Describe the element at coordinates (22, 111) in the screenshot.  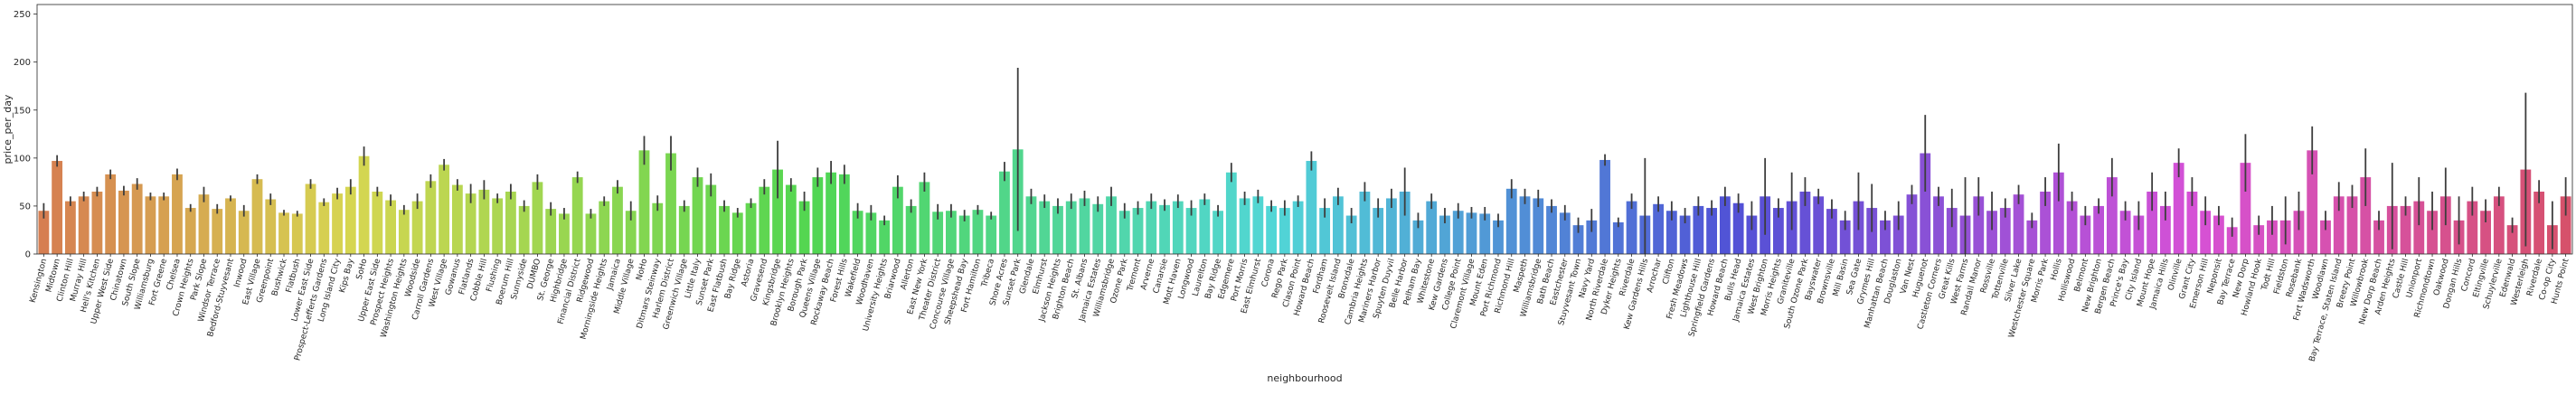
I see `y-tick-label-3: 150` at that location.